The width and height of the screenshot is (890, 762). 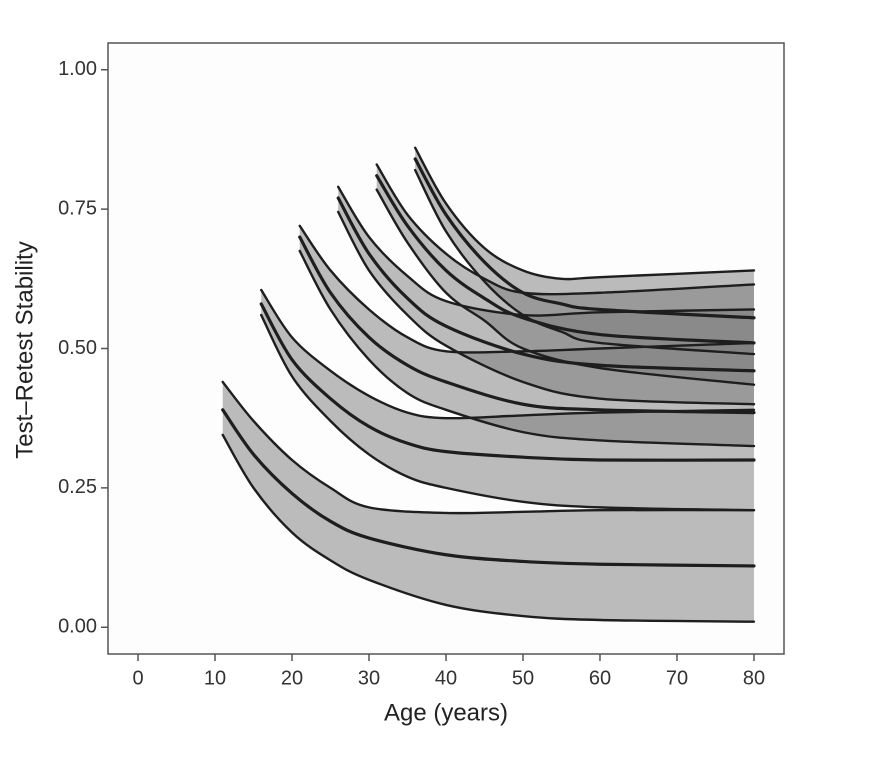 I want to click on y-axis-title: Test–Retest Stability, so click(x=24, y=349).